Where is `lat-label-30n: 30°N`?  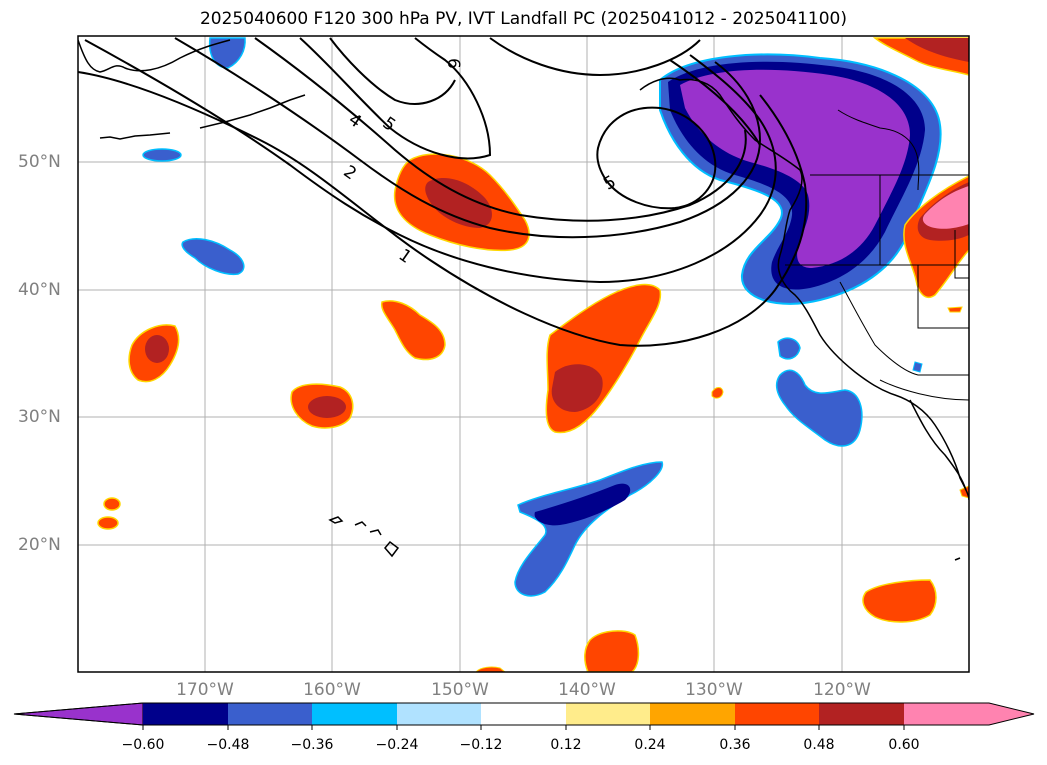 lat-label-30n: 30°N is located at coordinates (39, 417).